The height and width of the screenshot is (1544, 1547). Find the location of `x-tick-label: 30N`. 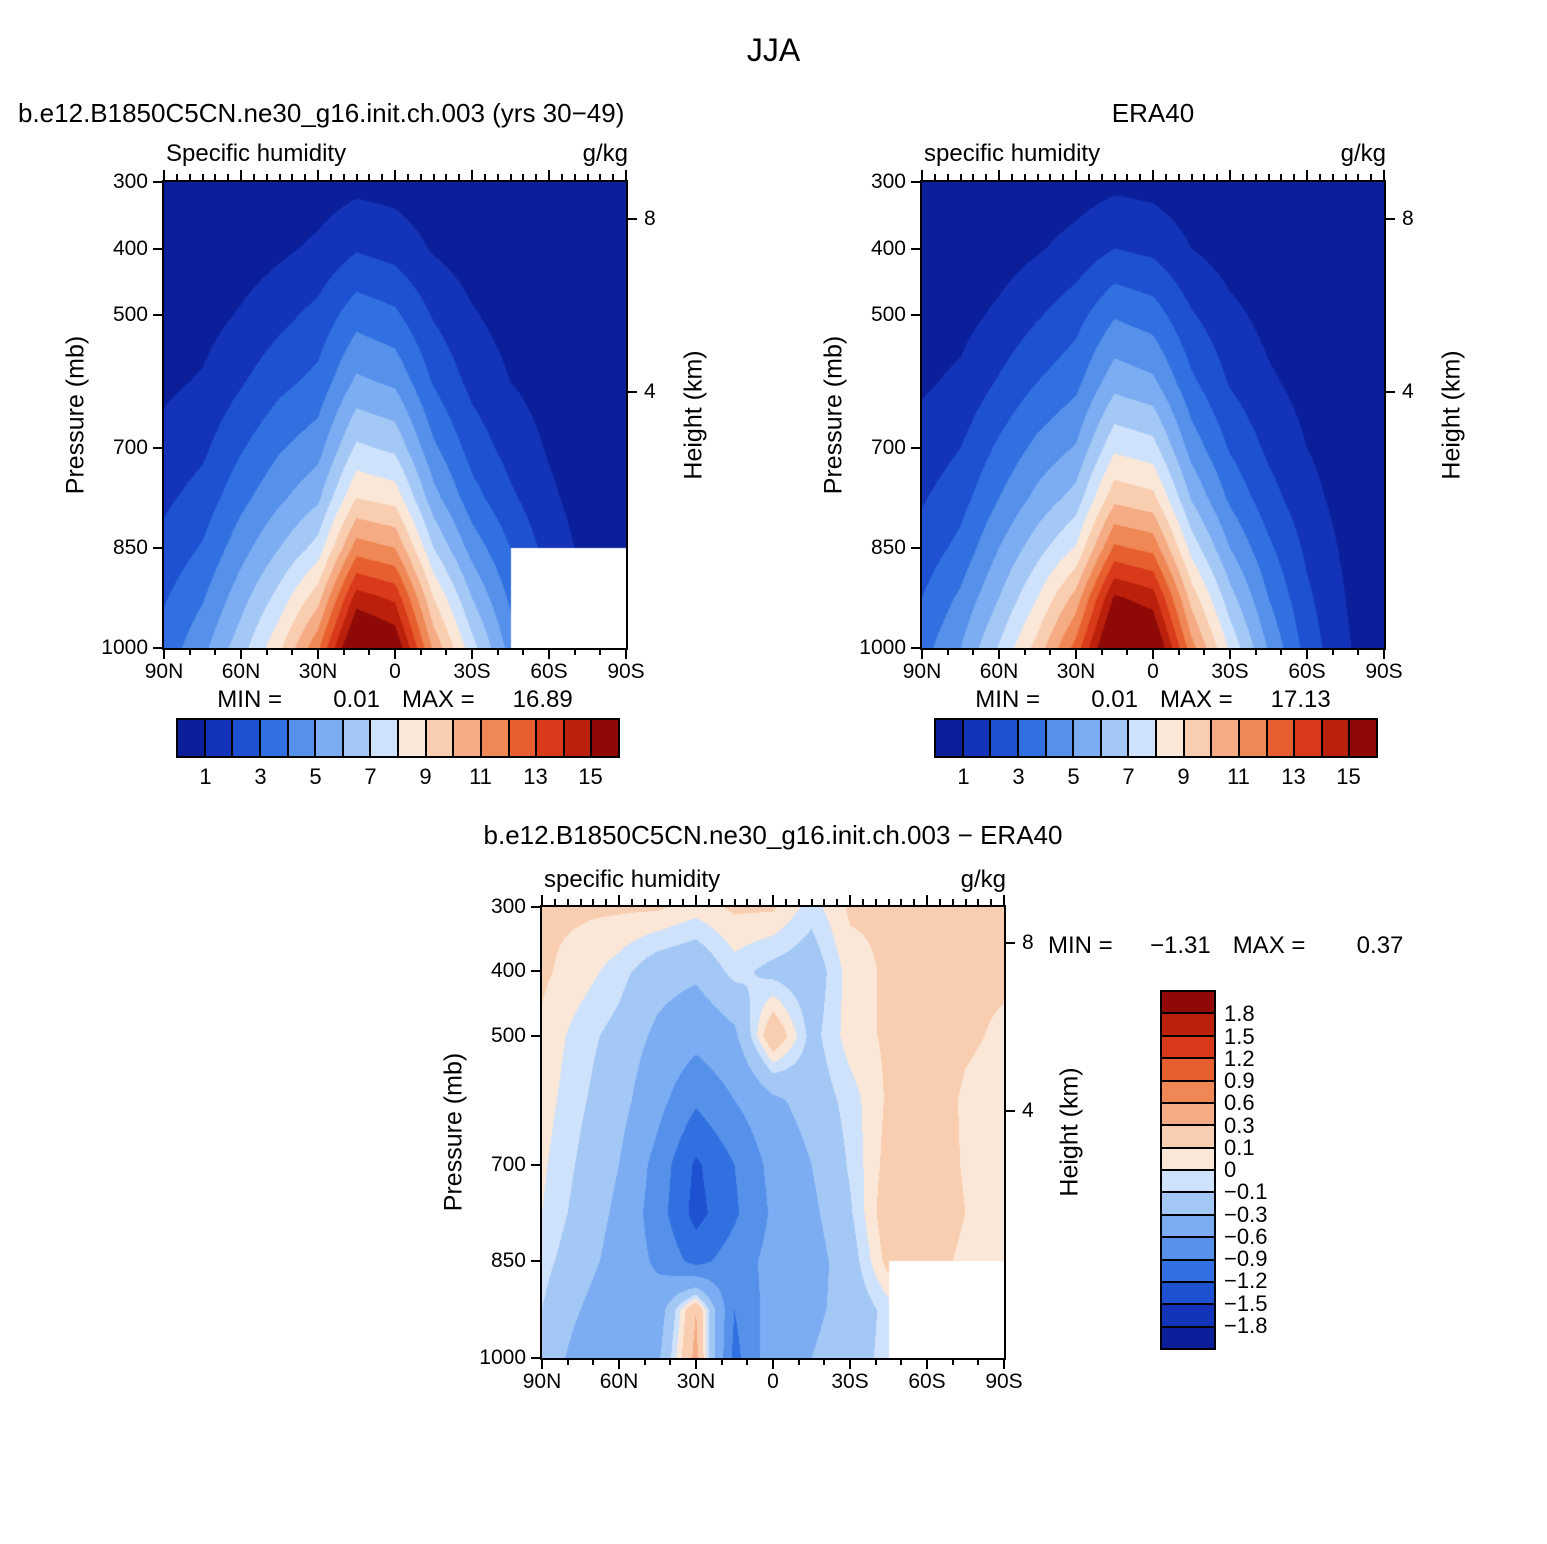

x-tick-label: 30N is located at coordinates (1076, 671).